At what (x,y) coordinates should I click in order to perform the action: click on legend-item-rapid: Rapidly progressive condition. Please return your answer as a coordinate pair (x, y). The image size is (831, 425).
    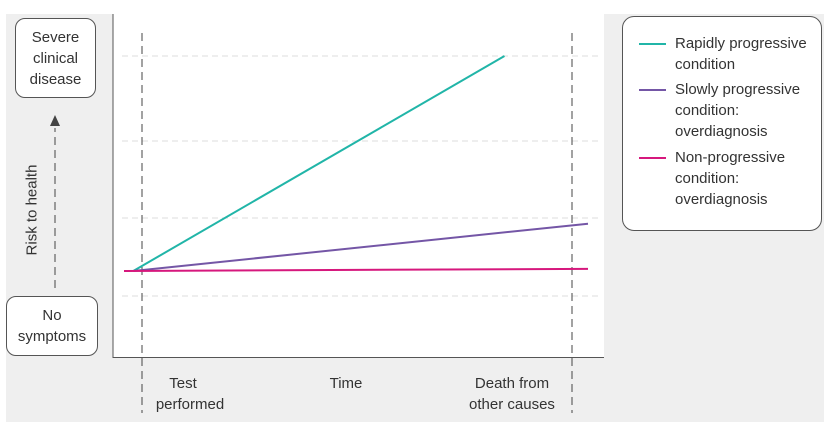
    Looking at the image, I should click on (729, 54).